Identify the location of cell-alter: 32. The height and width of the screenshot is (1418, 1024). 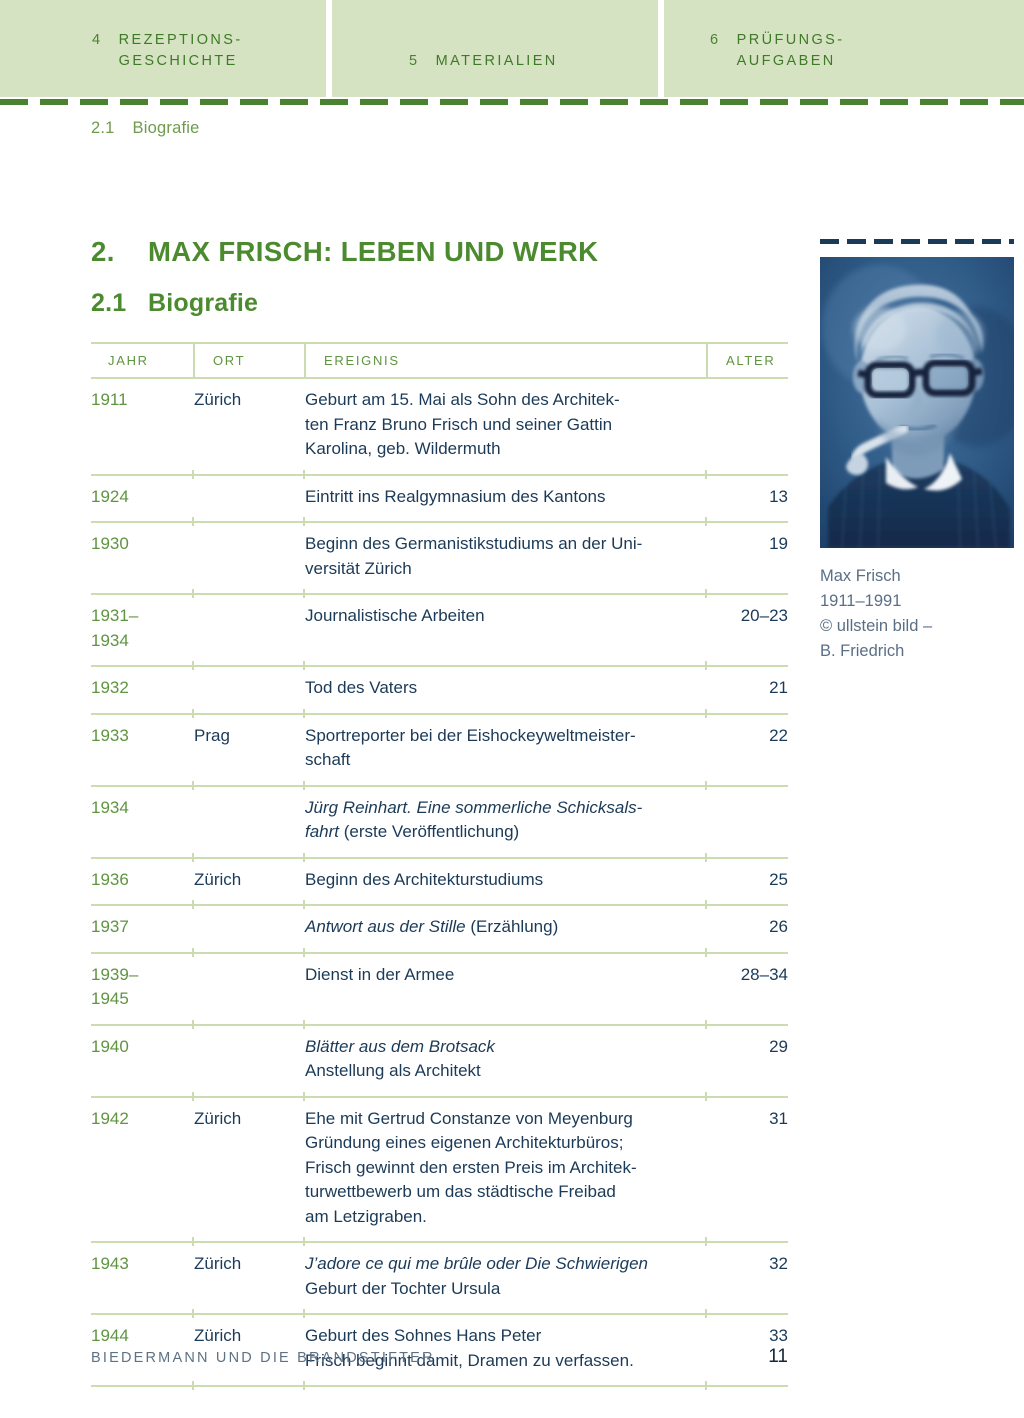
(747, 1278).